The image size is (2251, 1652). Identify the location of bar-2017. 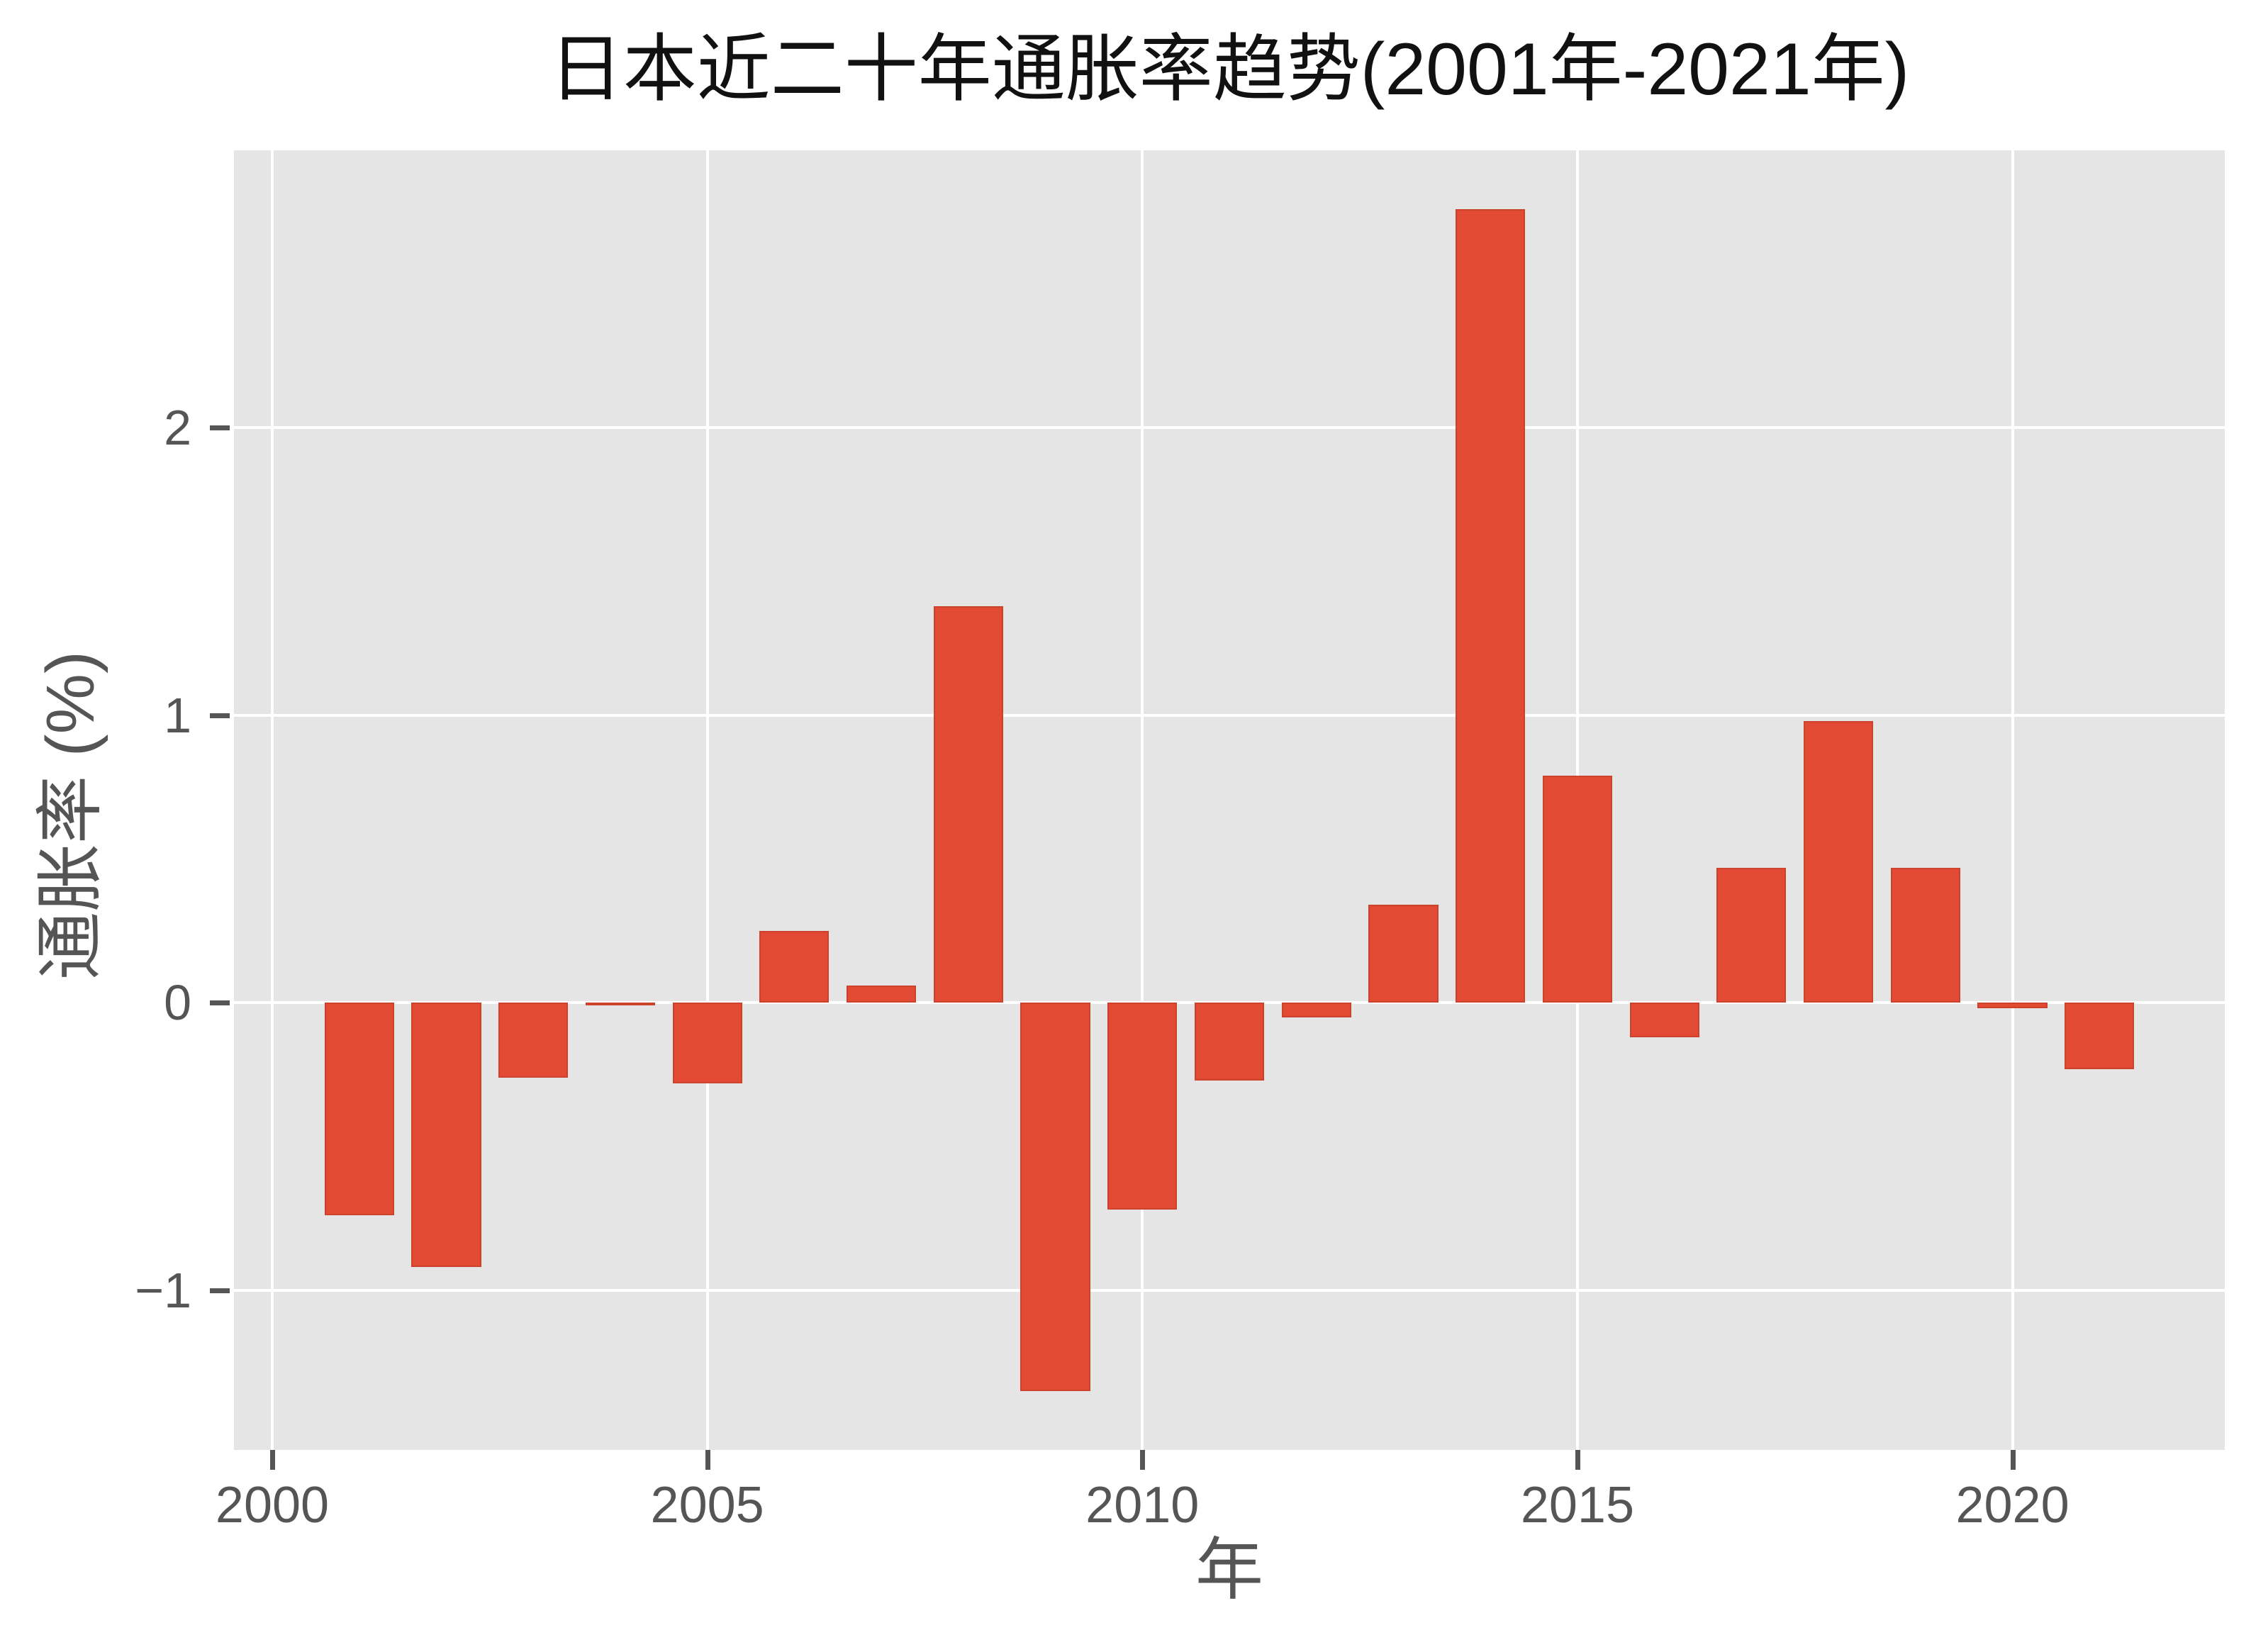
(1752, 935).